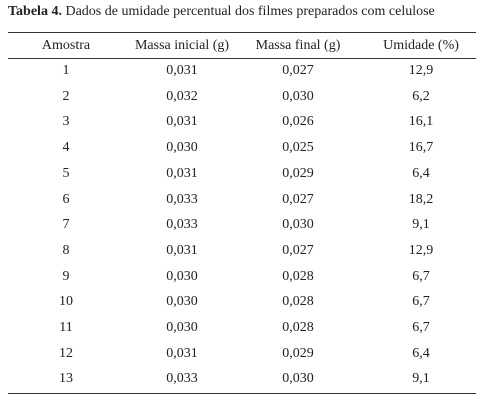 The width and height of the screenshot is (483, 404). I want to click on table-cell: 1, so click(66, 70).